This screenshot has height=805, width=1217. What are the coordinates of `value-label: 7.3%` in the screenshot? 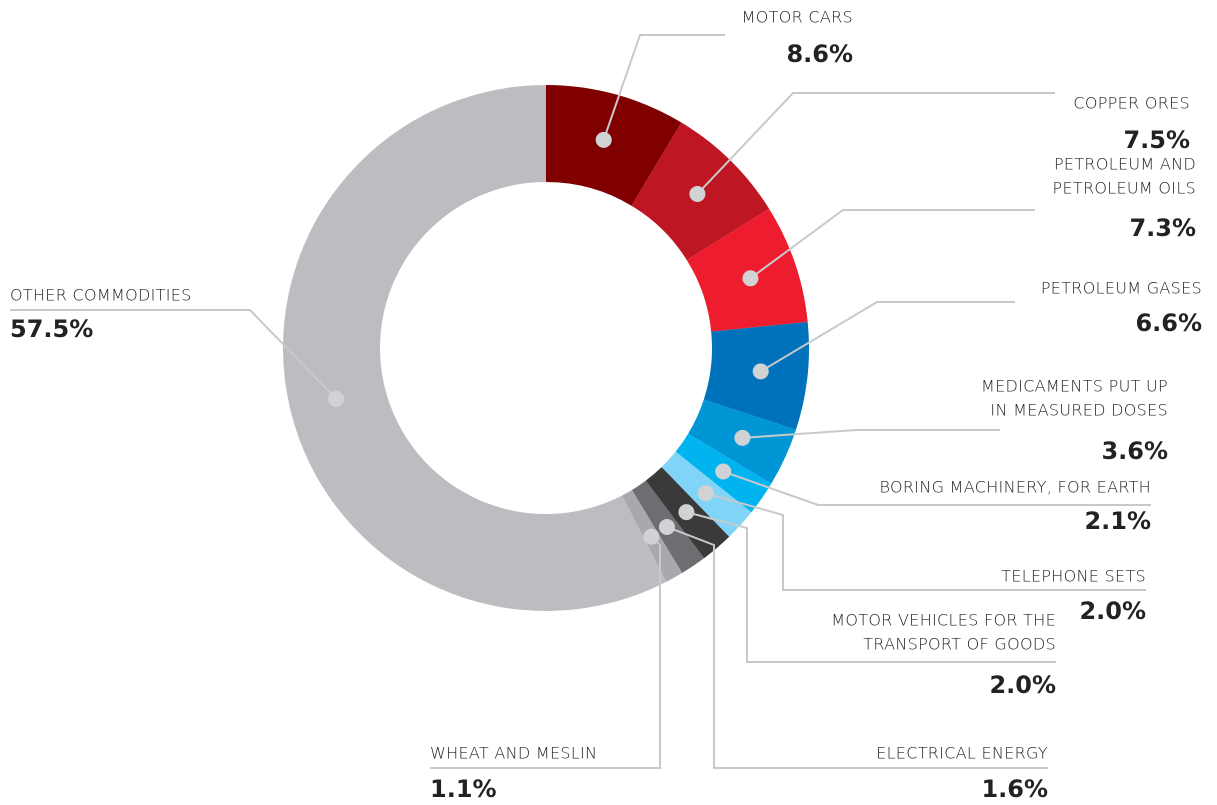 It's located at (1162, 228).